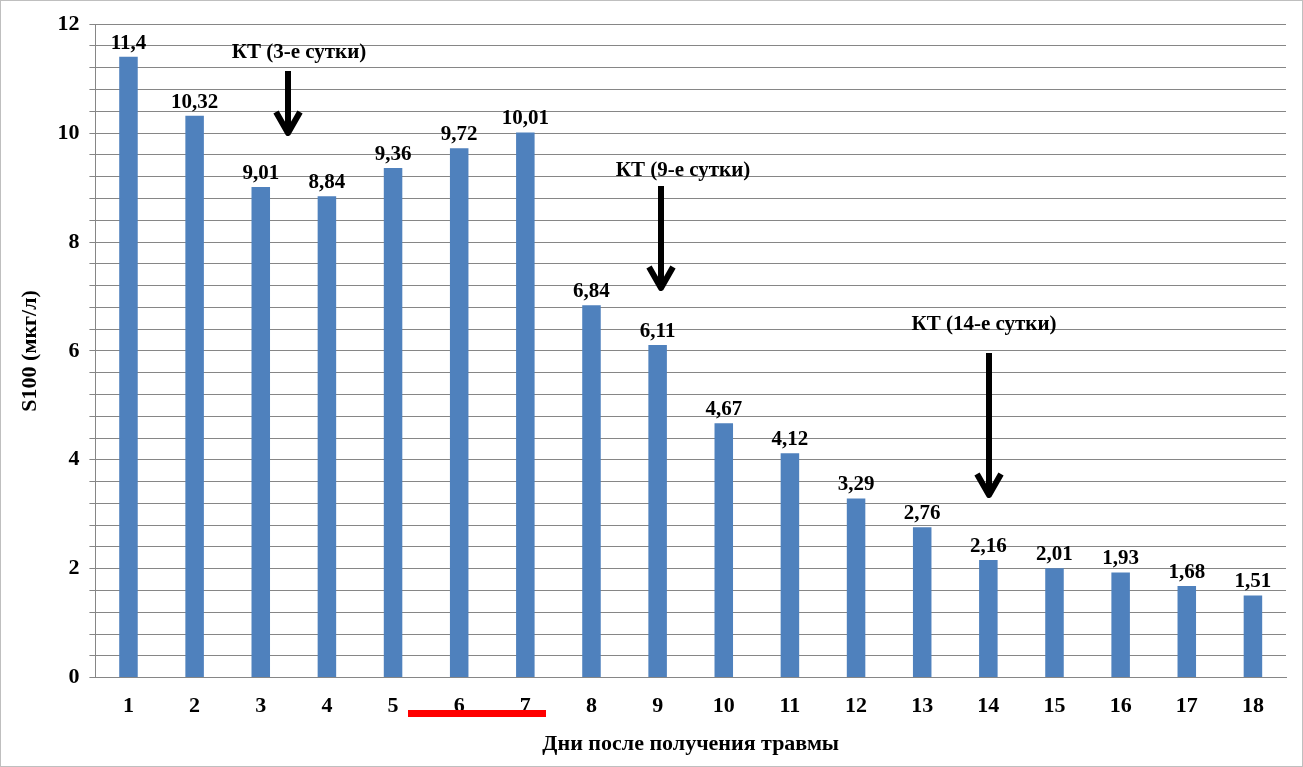 This screenshot has height=767, width=1303. What do you see at coordinates (525, 117) in the screenshot?
I see `data-label: 10,01` at bounding box center [525, 117].